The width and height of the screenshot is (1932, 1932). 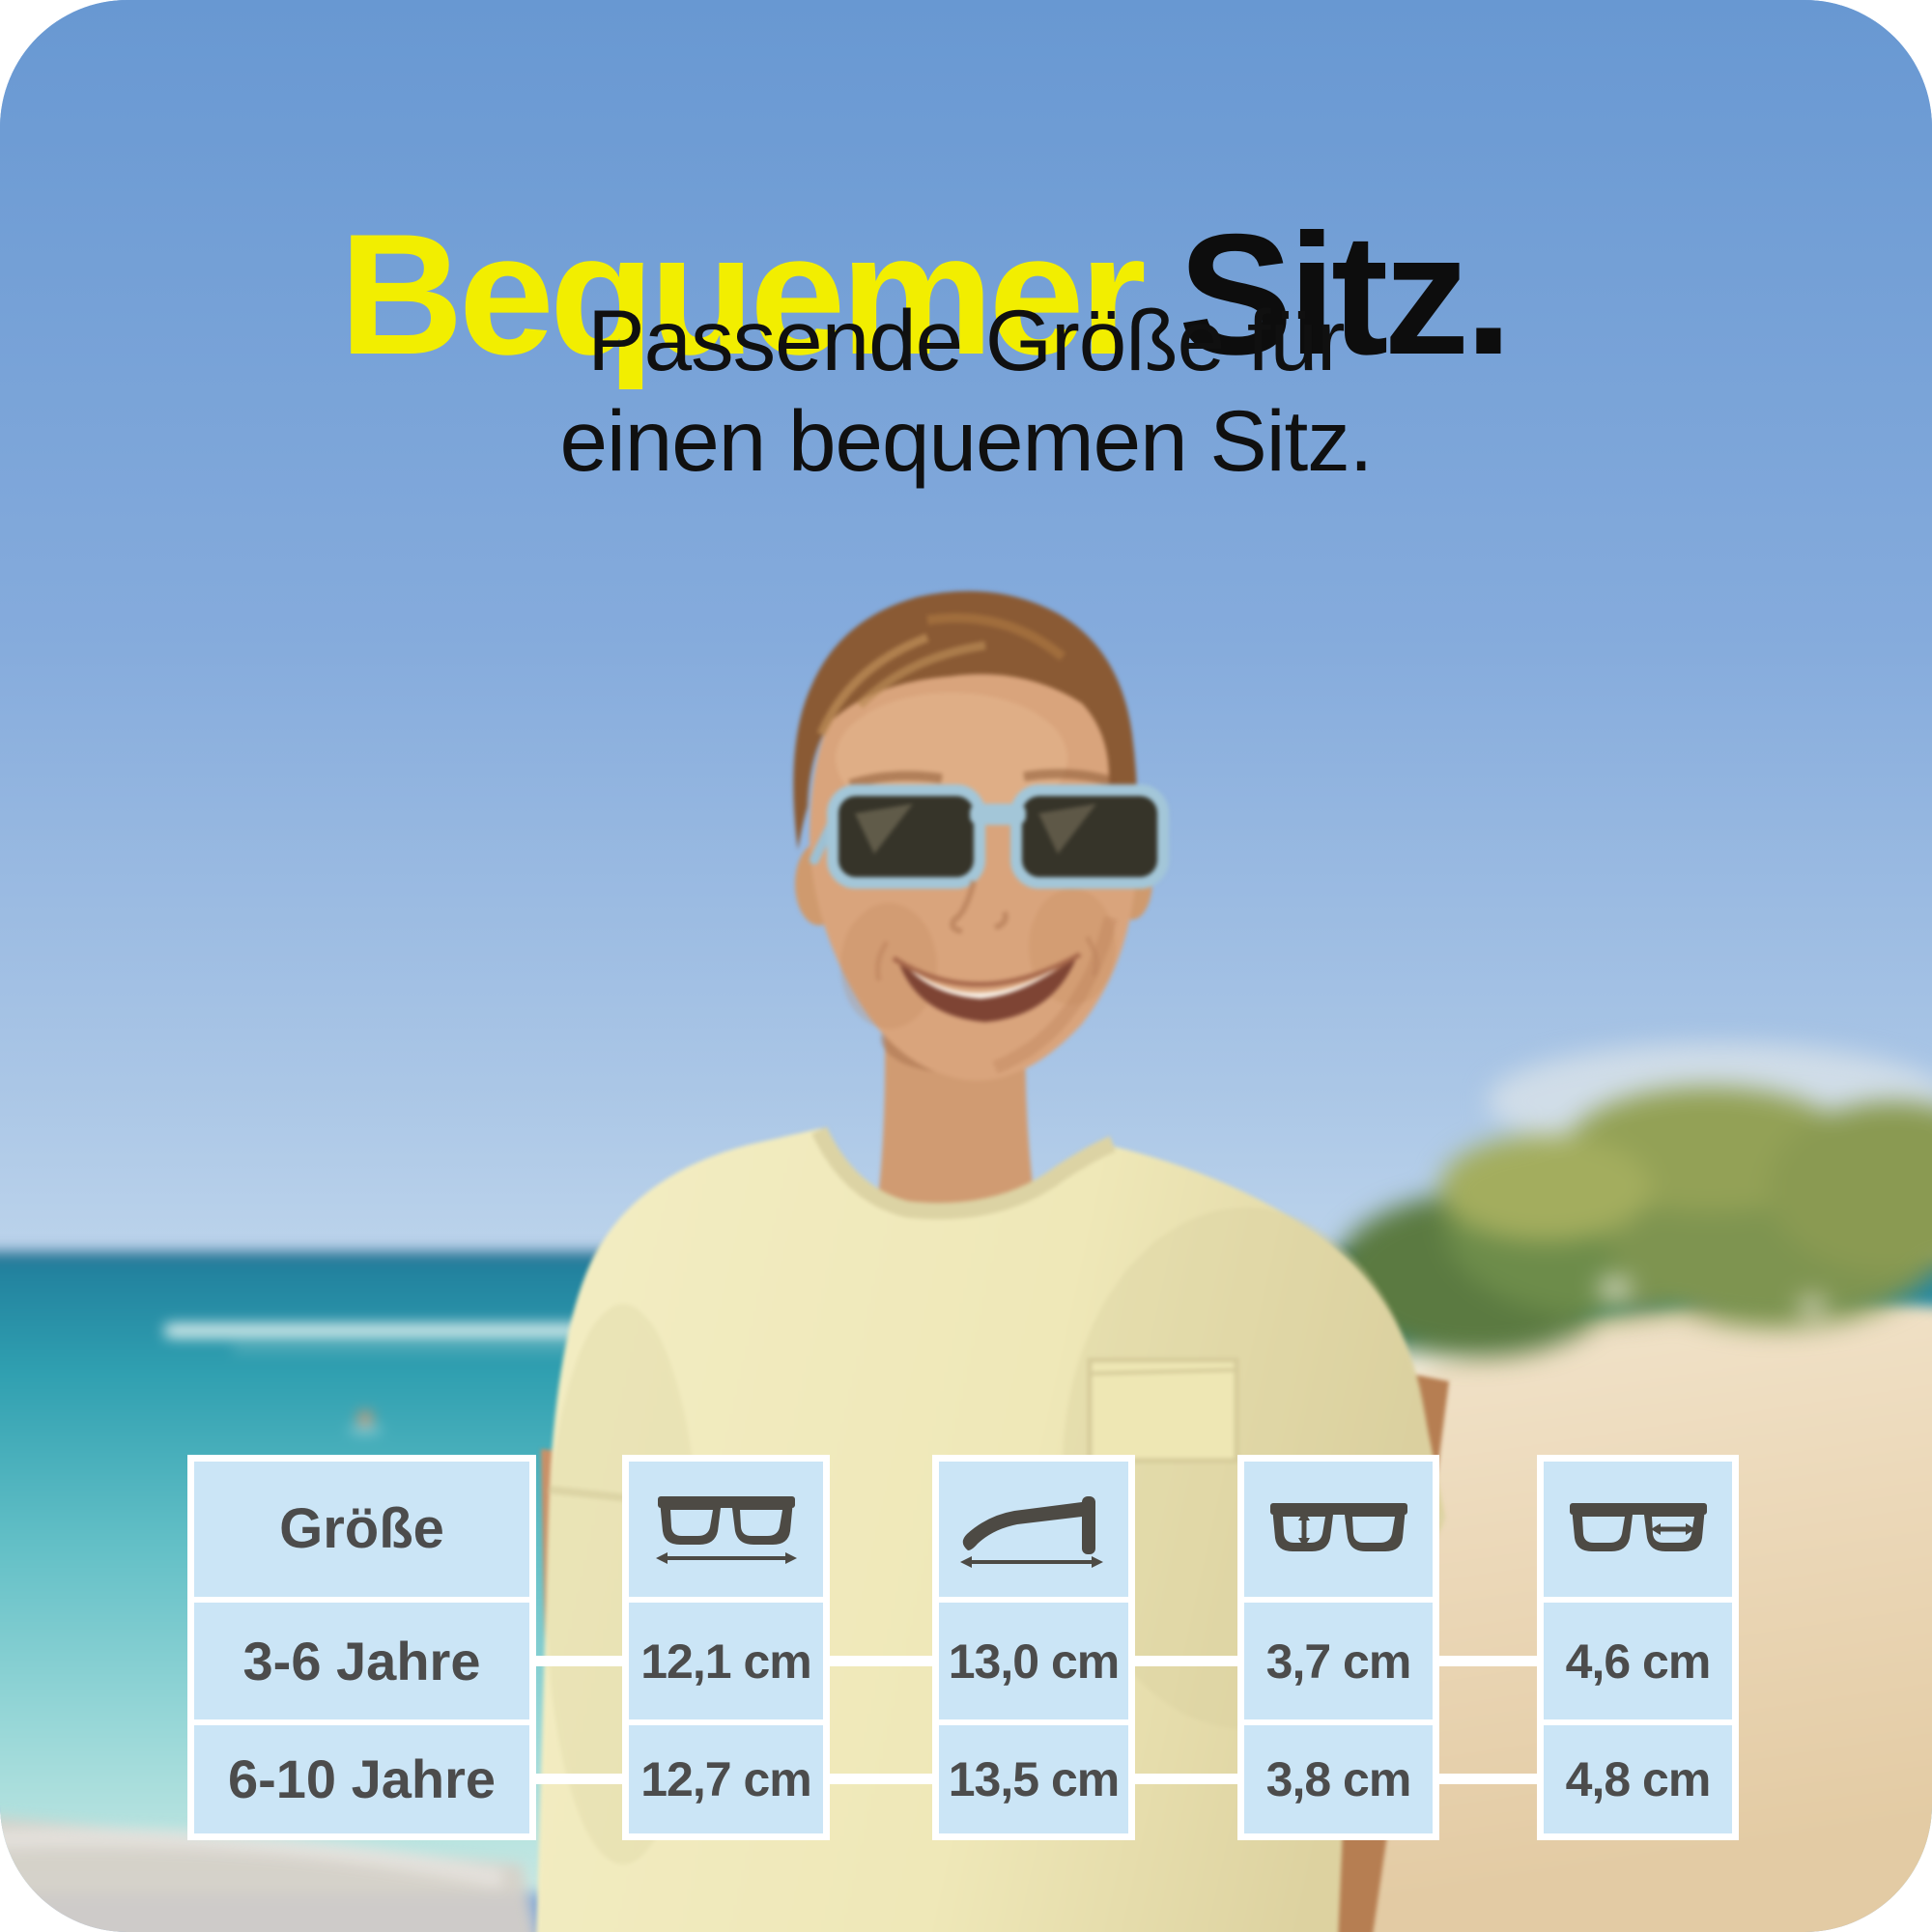 What do you see at coordinates (1345, 294) in the screenshot?
I see `title-rest: Sitz.` at bounding box center [1345, 294].